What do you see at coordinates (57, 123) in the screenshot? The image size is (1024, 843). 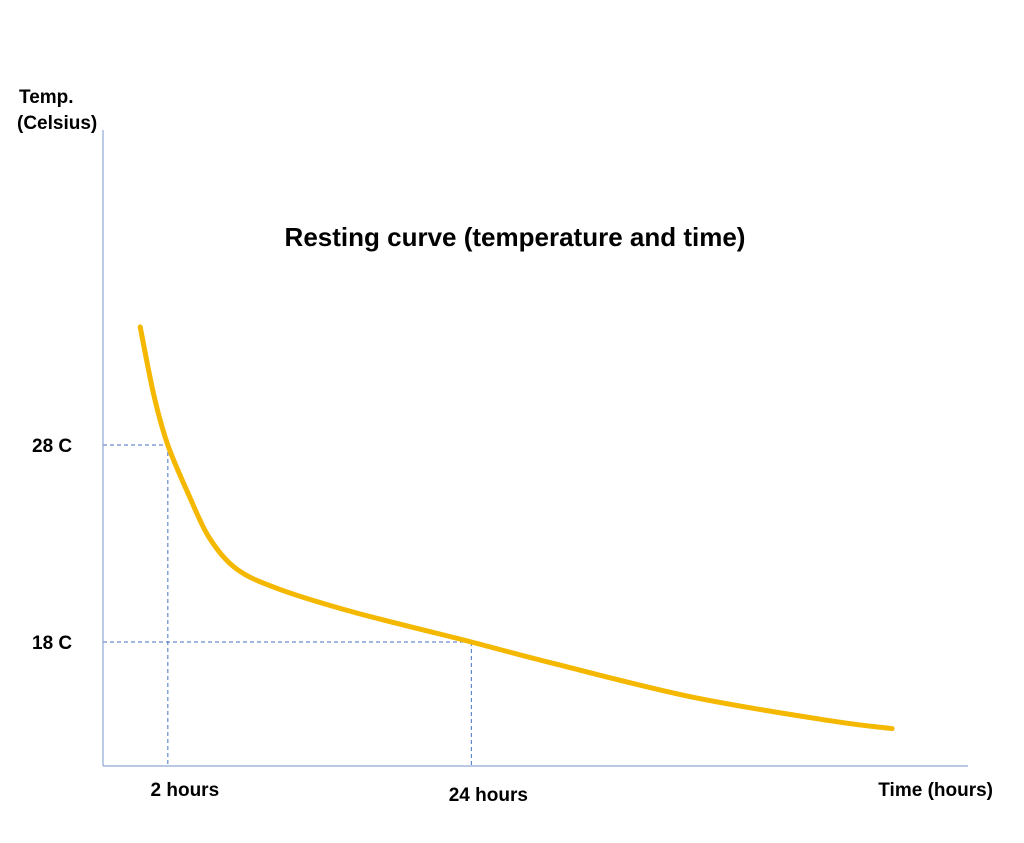 I see `y-axis-title-line2: (Celsius)` at bounding box center [57, 123].